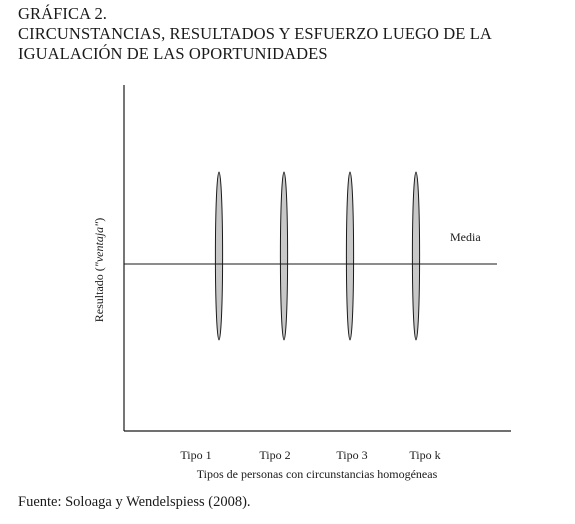 The image size is (575, 524). What do you see at coordinates (63, 13) in the screenshot?
I see `figure-label: GRÁFICA 2.` at bounding box center [63, 13].